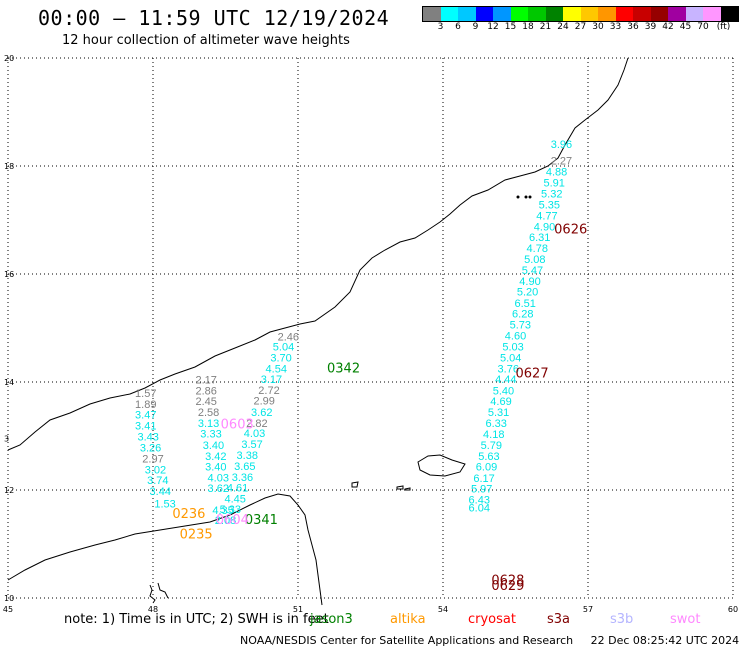  Describe the element at coordinates (9, 274) in the screenshot. I see `lat-tick-label: 16` at that location.